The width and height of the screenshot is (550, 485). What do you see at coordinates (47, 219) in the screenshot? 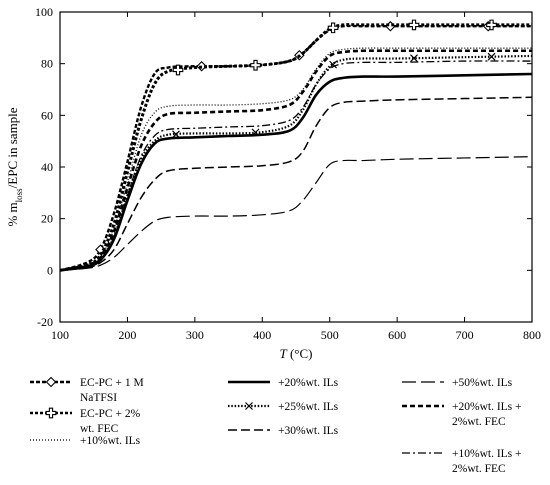
I see `y-tick-label: 20` at bounding box center [47, 219].